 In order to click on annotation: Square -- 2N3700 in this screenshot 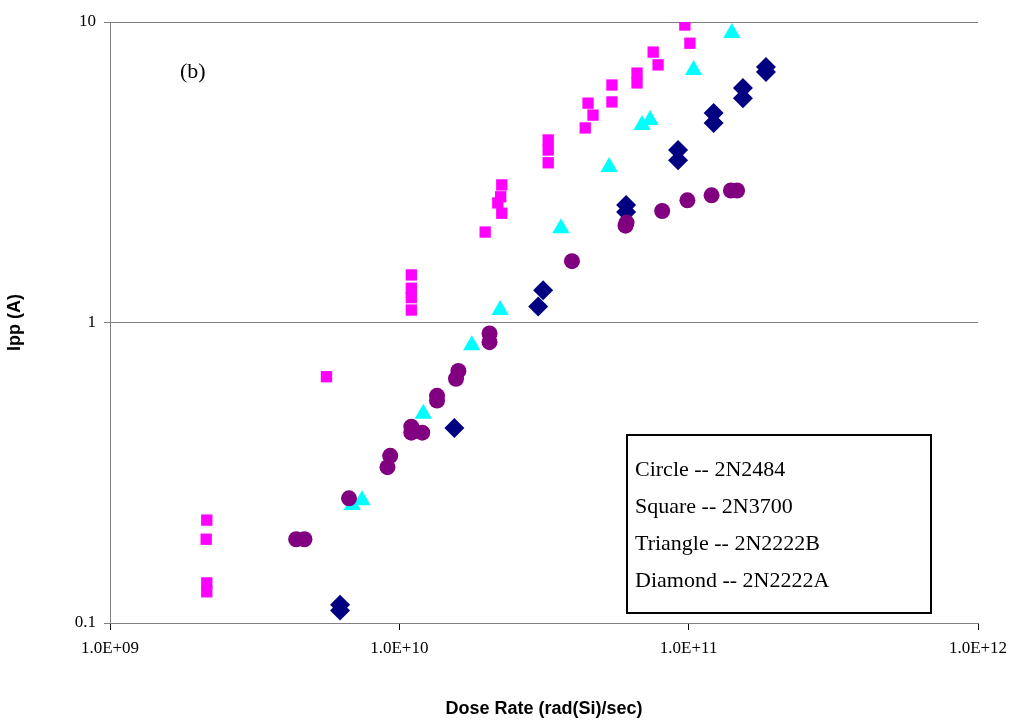, I will do `click(714, 506)`.